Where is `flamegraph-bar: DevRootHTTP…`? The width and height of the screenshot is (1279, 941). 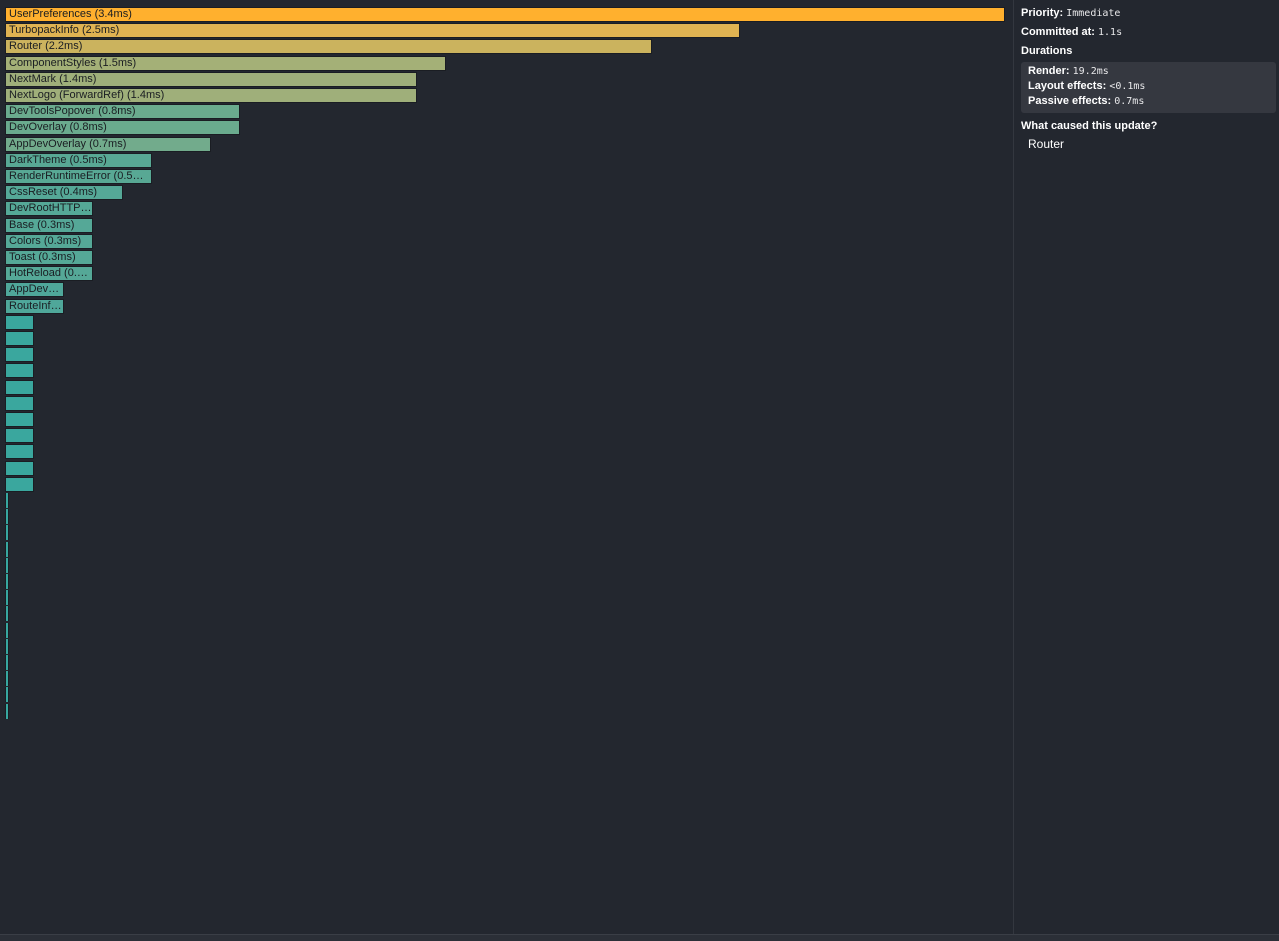
flamegraph-bar: DevRootHTTP… is located at coordinates (49, 208).